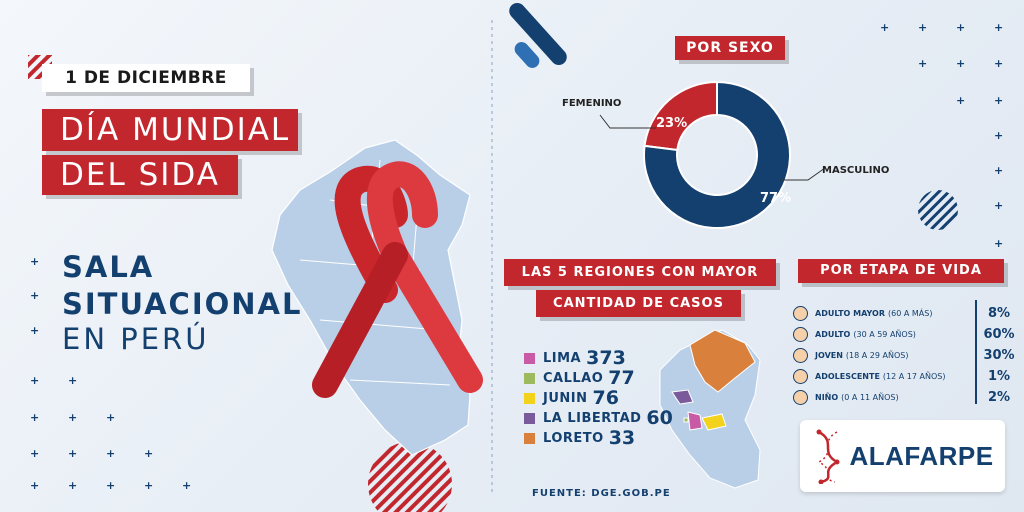 This screenshot has height=512, width=1024. What do you see at coordinates (565, 398) in the screenshot?
I see `region-name: JUNIN` at bounding box center [565, 398].